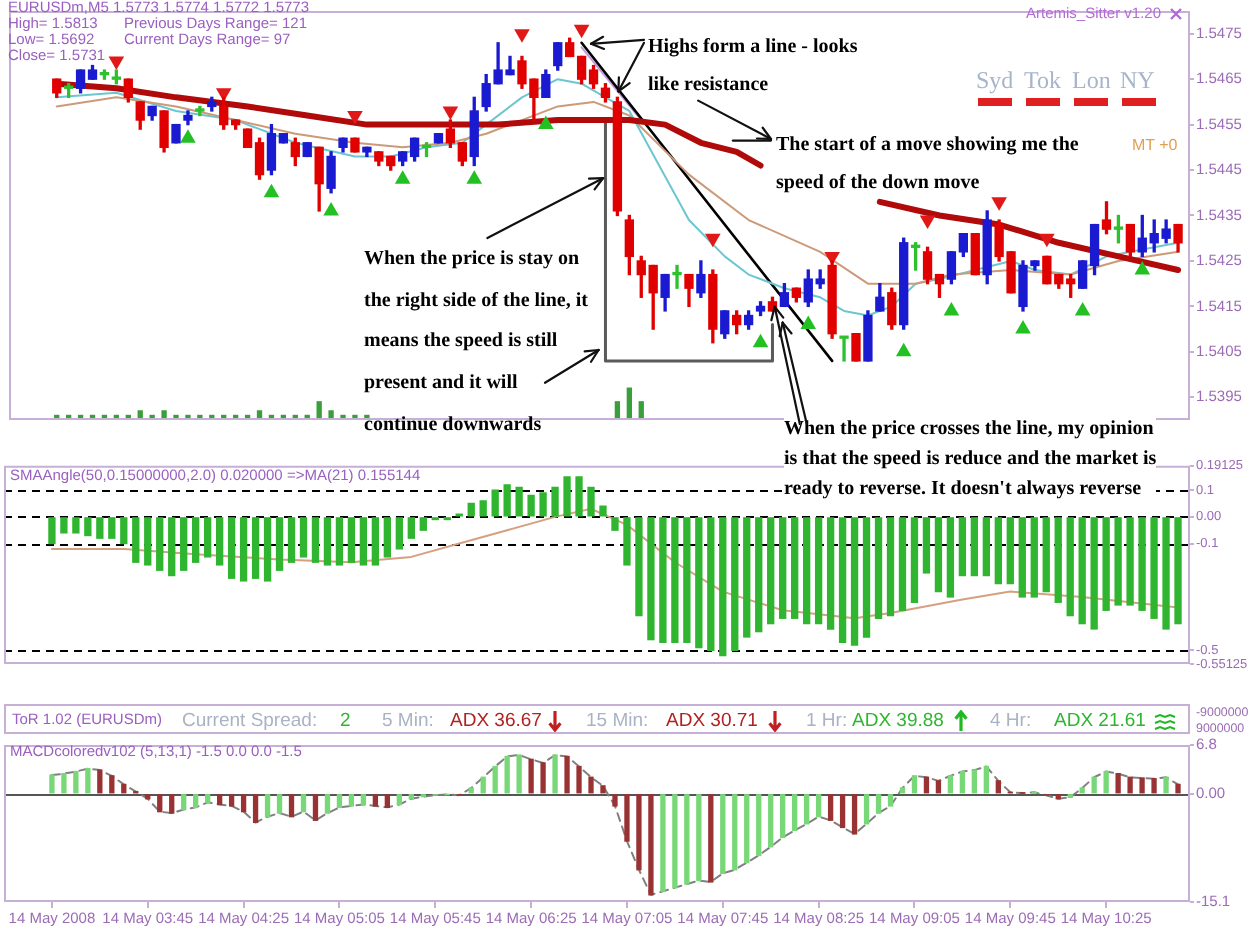 The image size is (1250, 938). Describe the element at coordinates (1137, 80) in the screenshot. I see `annotation: NY` at that location.